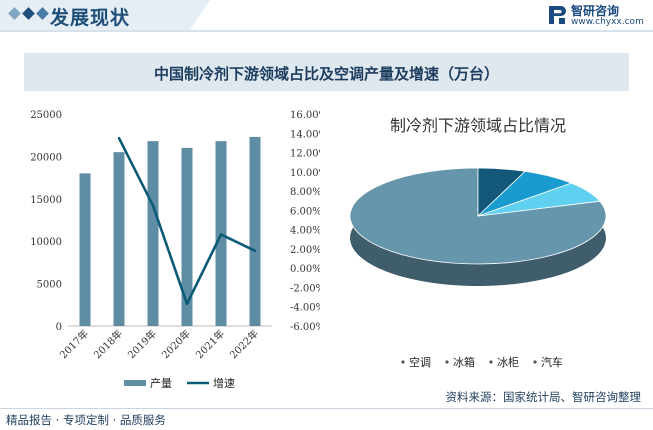 Image resolution: width=653 pixels, height=430 pixels. I want to click on chart-title-band: 中国制冷剂下游领域占比及空调产量及增速（万台）, so click(326, 72).